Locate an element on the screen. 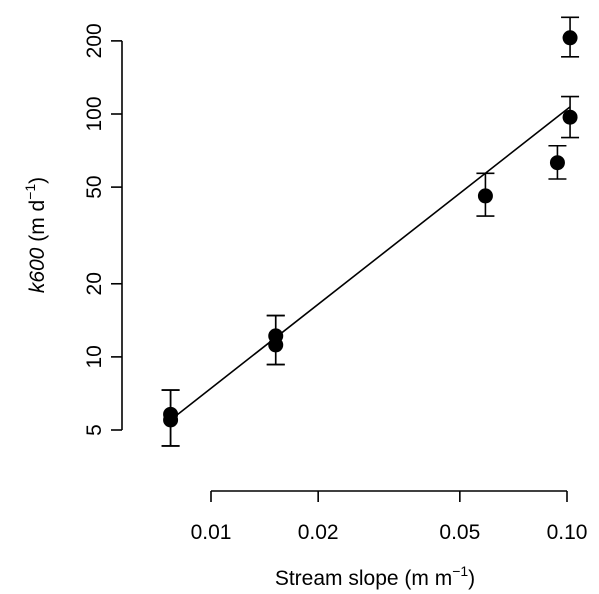 The image size is (599, 594). x-tick-label: 0.10 is located at coordinates (567, 532).